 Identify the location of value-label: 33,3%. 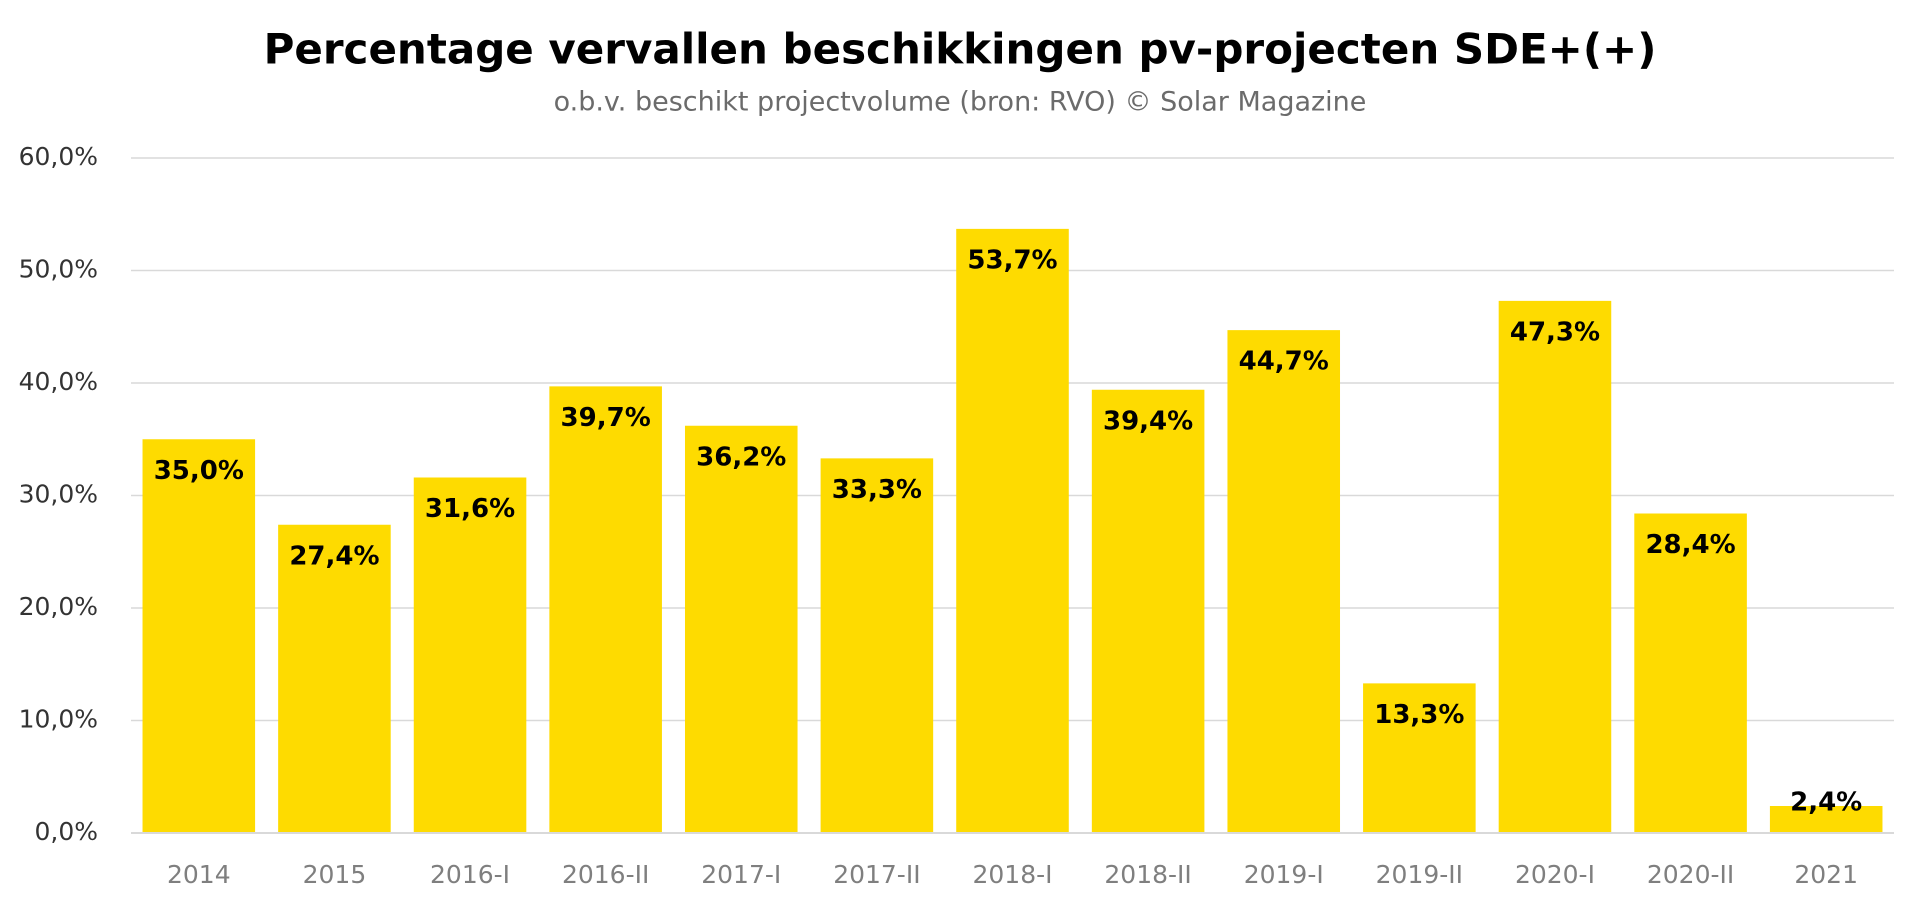
(877, 490).